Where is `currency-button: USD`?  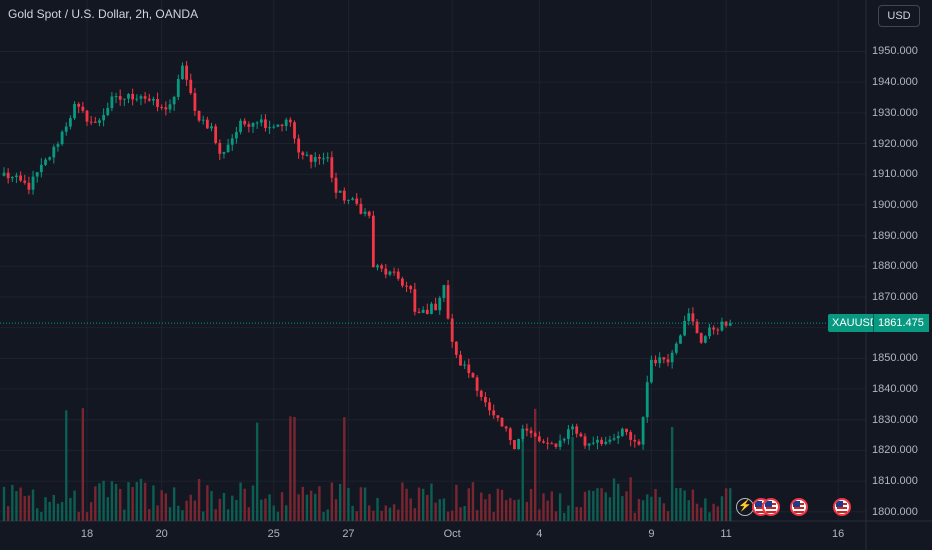 currency-button: USD is located at coordinates (899, 16).